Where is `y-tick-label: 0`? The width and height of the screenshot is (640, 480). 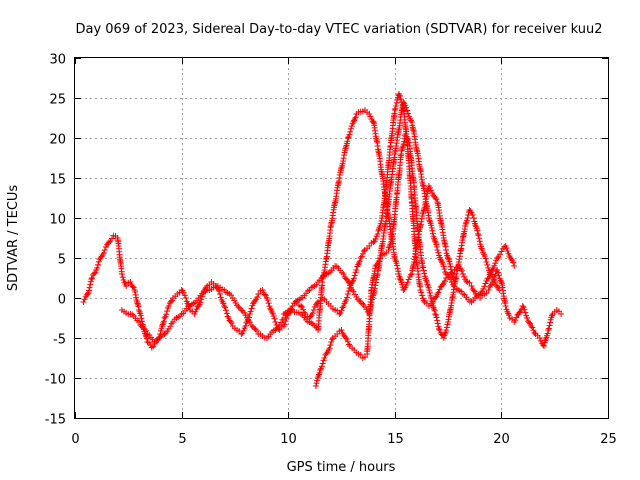 y-tick-label: 0 is located at coordinates (62, 300).